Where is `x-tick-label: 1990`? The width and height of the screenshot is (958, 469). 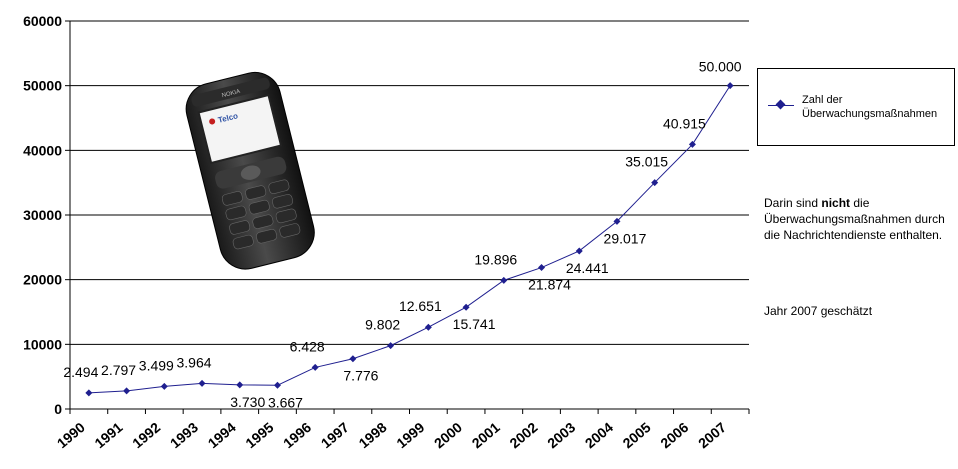
x-tick-label: 1990 is located at coordinates (71, 435).